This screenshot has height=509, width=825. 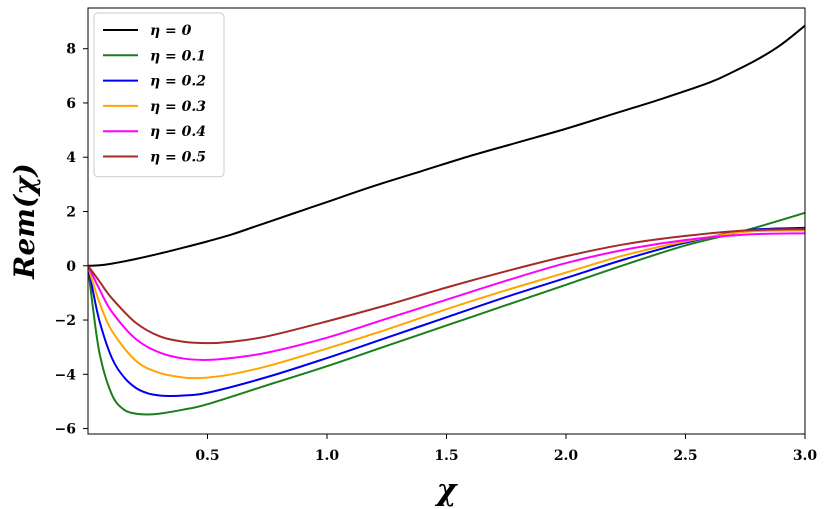 I want to click on legend-label: η = 0, so click(x=171, y=31).